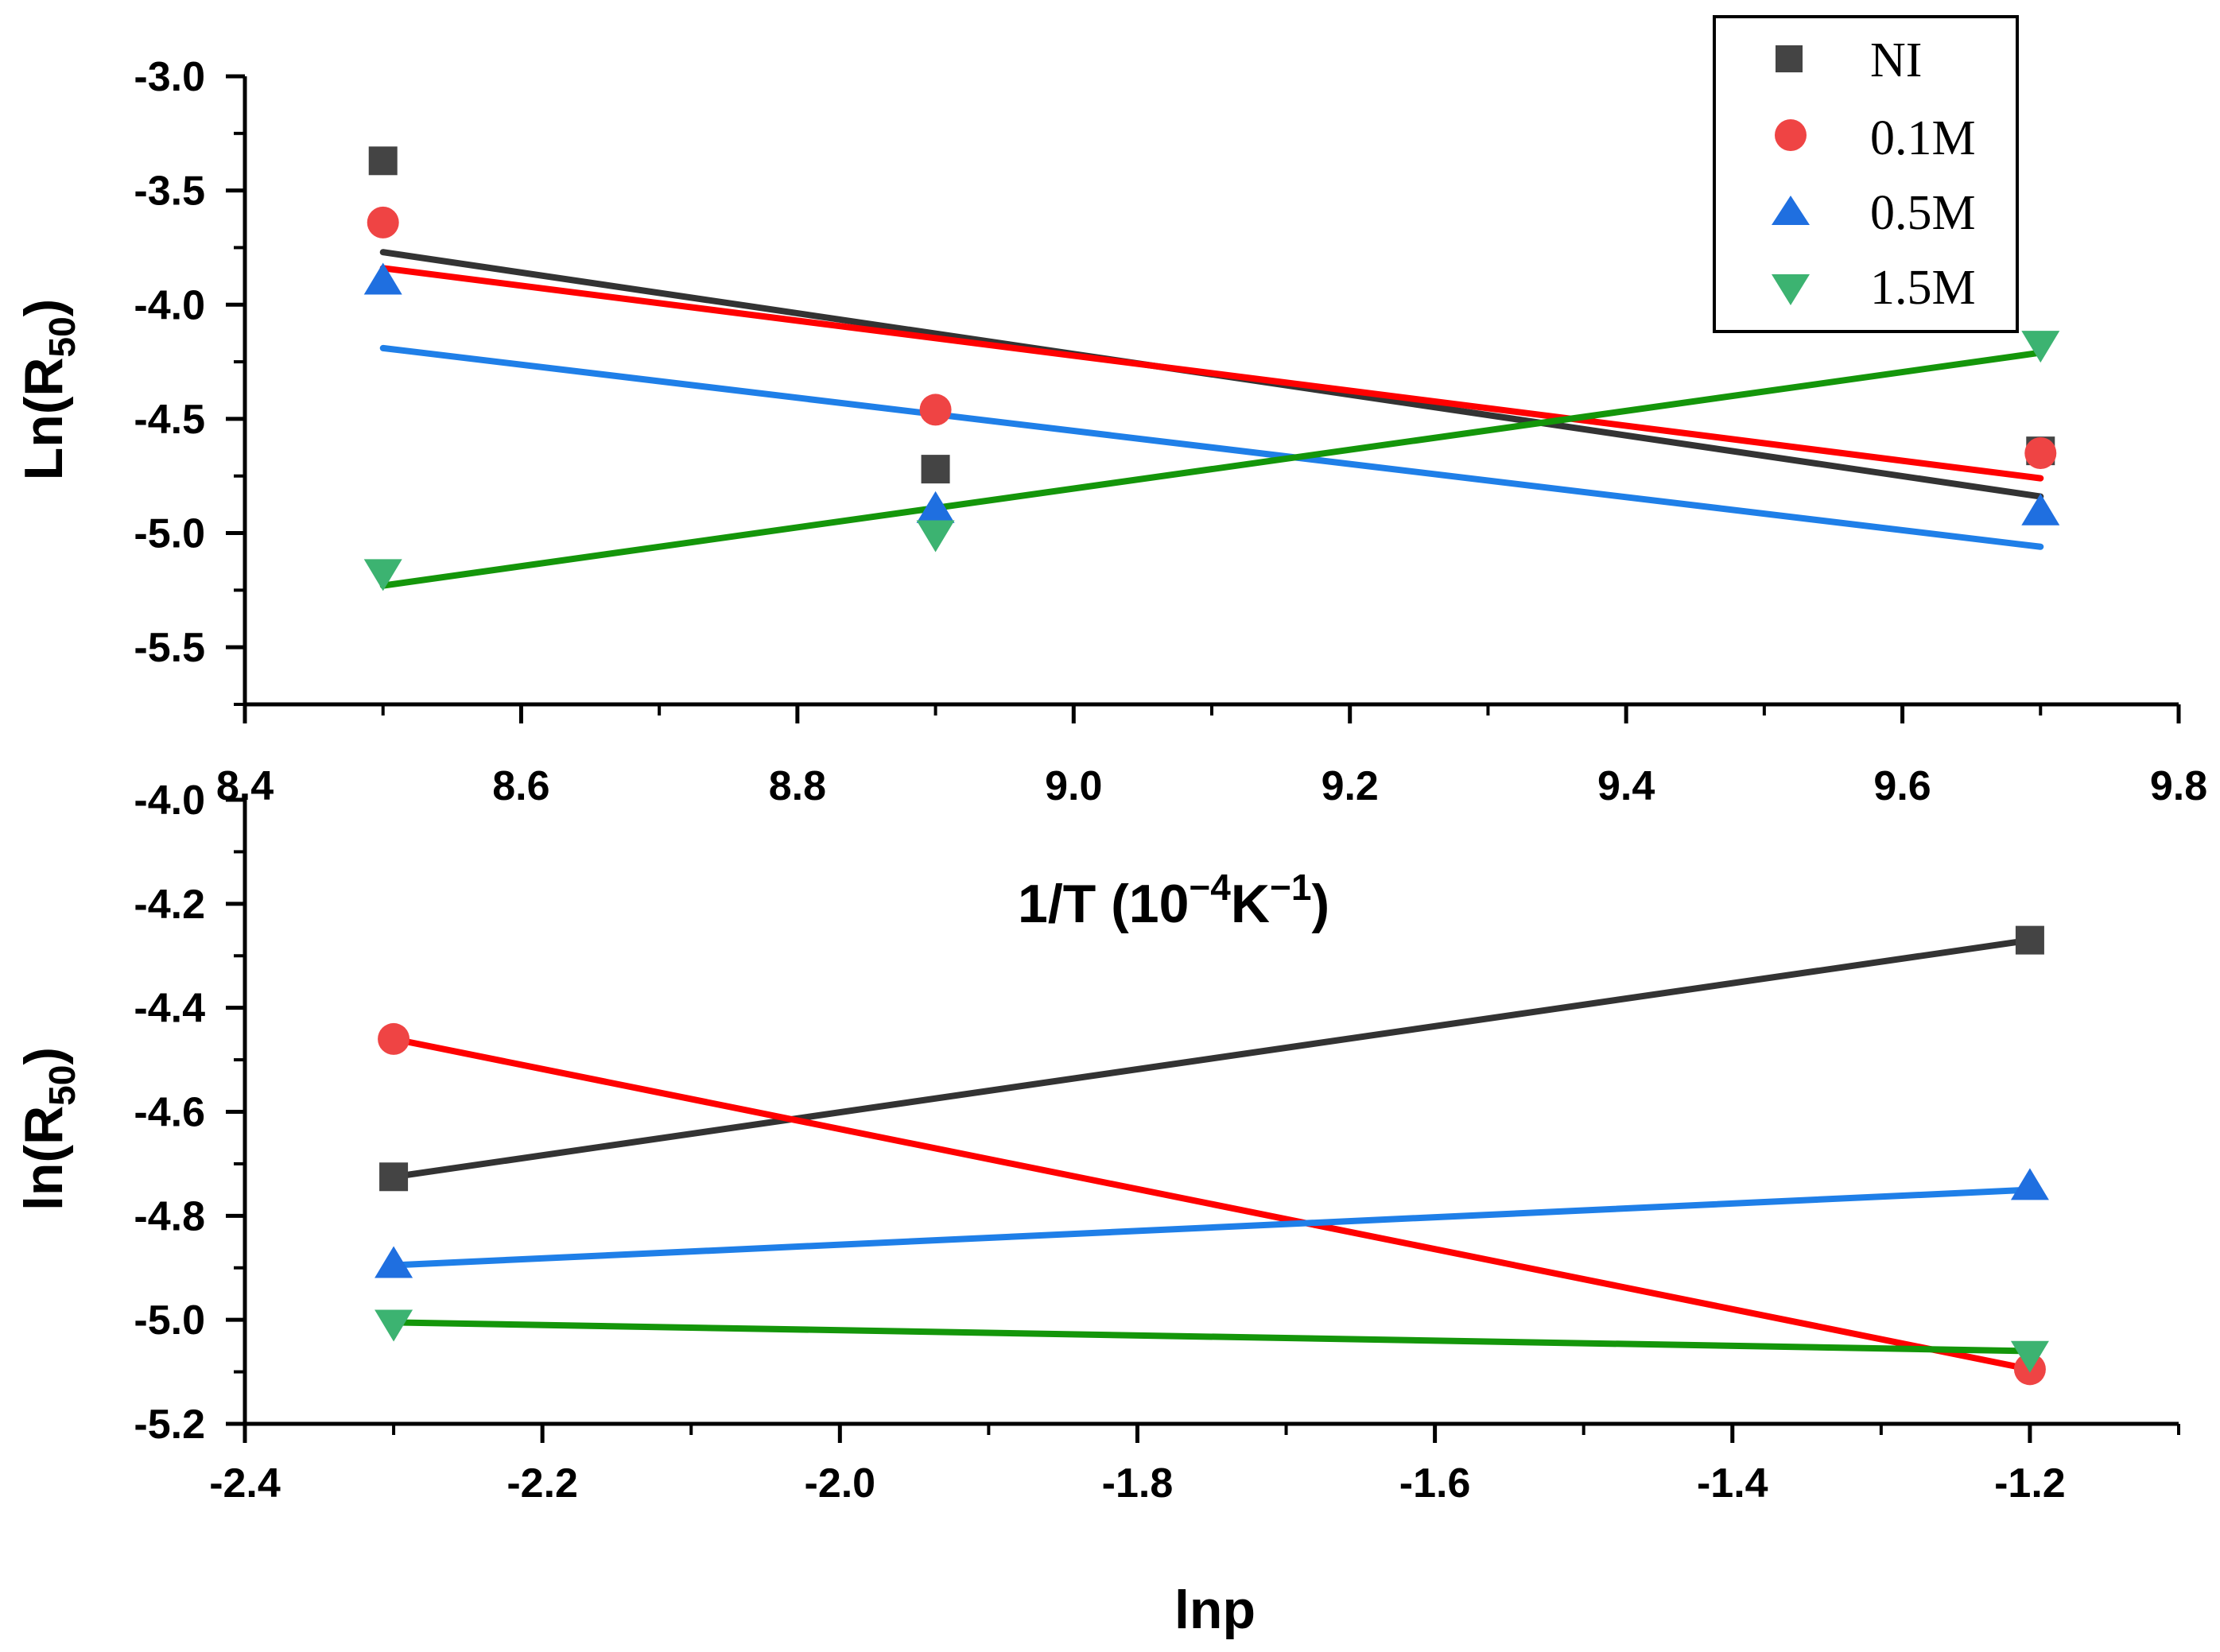 The image size is (2220, 1652). Describe the element at coordinates (169, 420) in the screenshot. I see `y-tick-label: -4.5` at that location.